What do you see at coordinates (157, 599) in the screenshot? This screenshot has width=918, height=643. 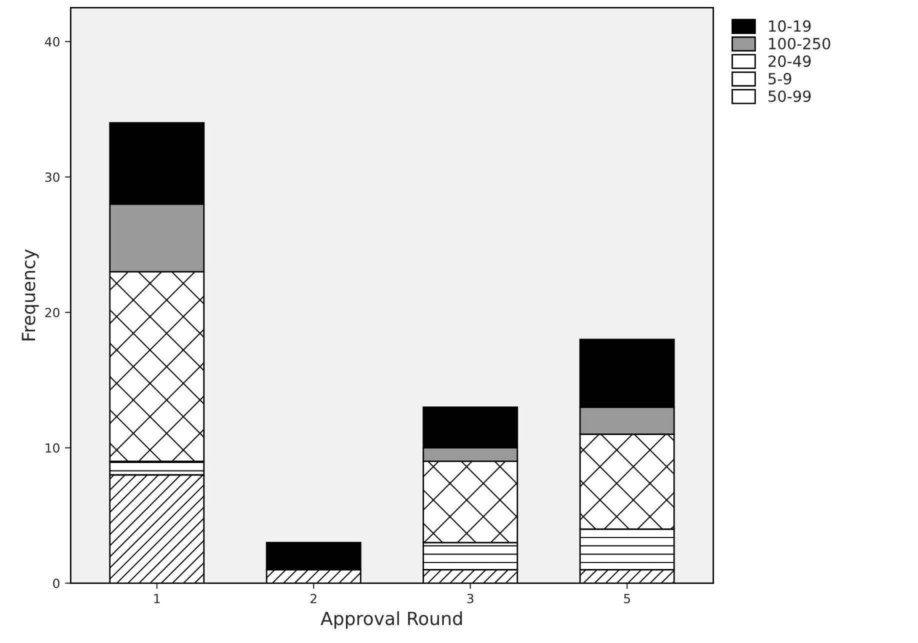 I see `x-tick-label: 1` at bounding box center [157, 599].